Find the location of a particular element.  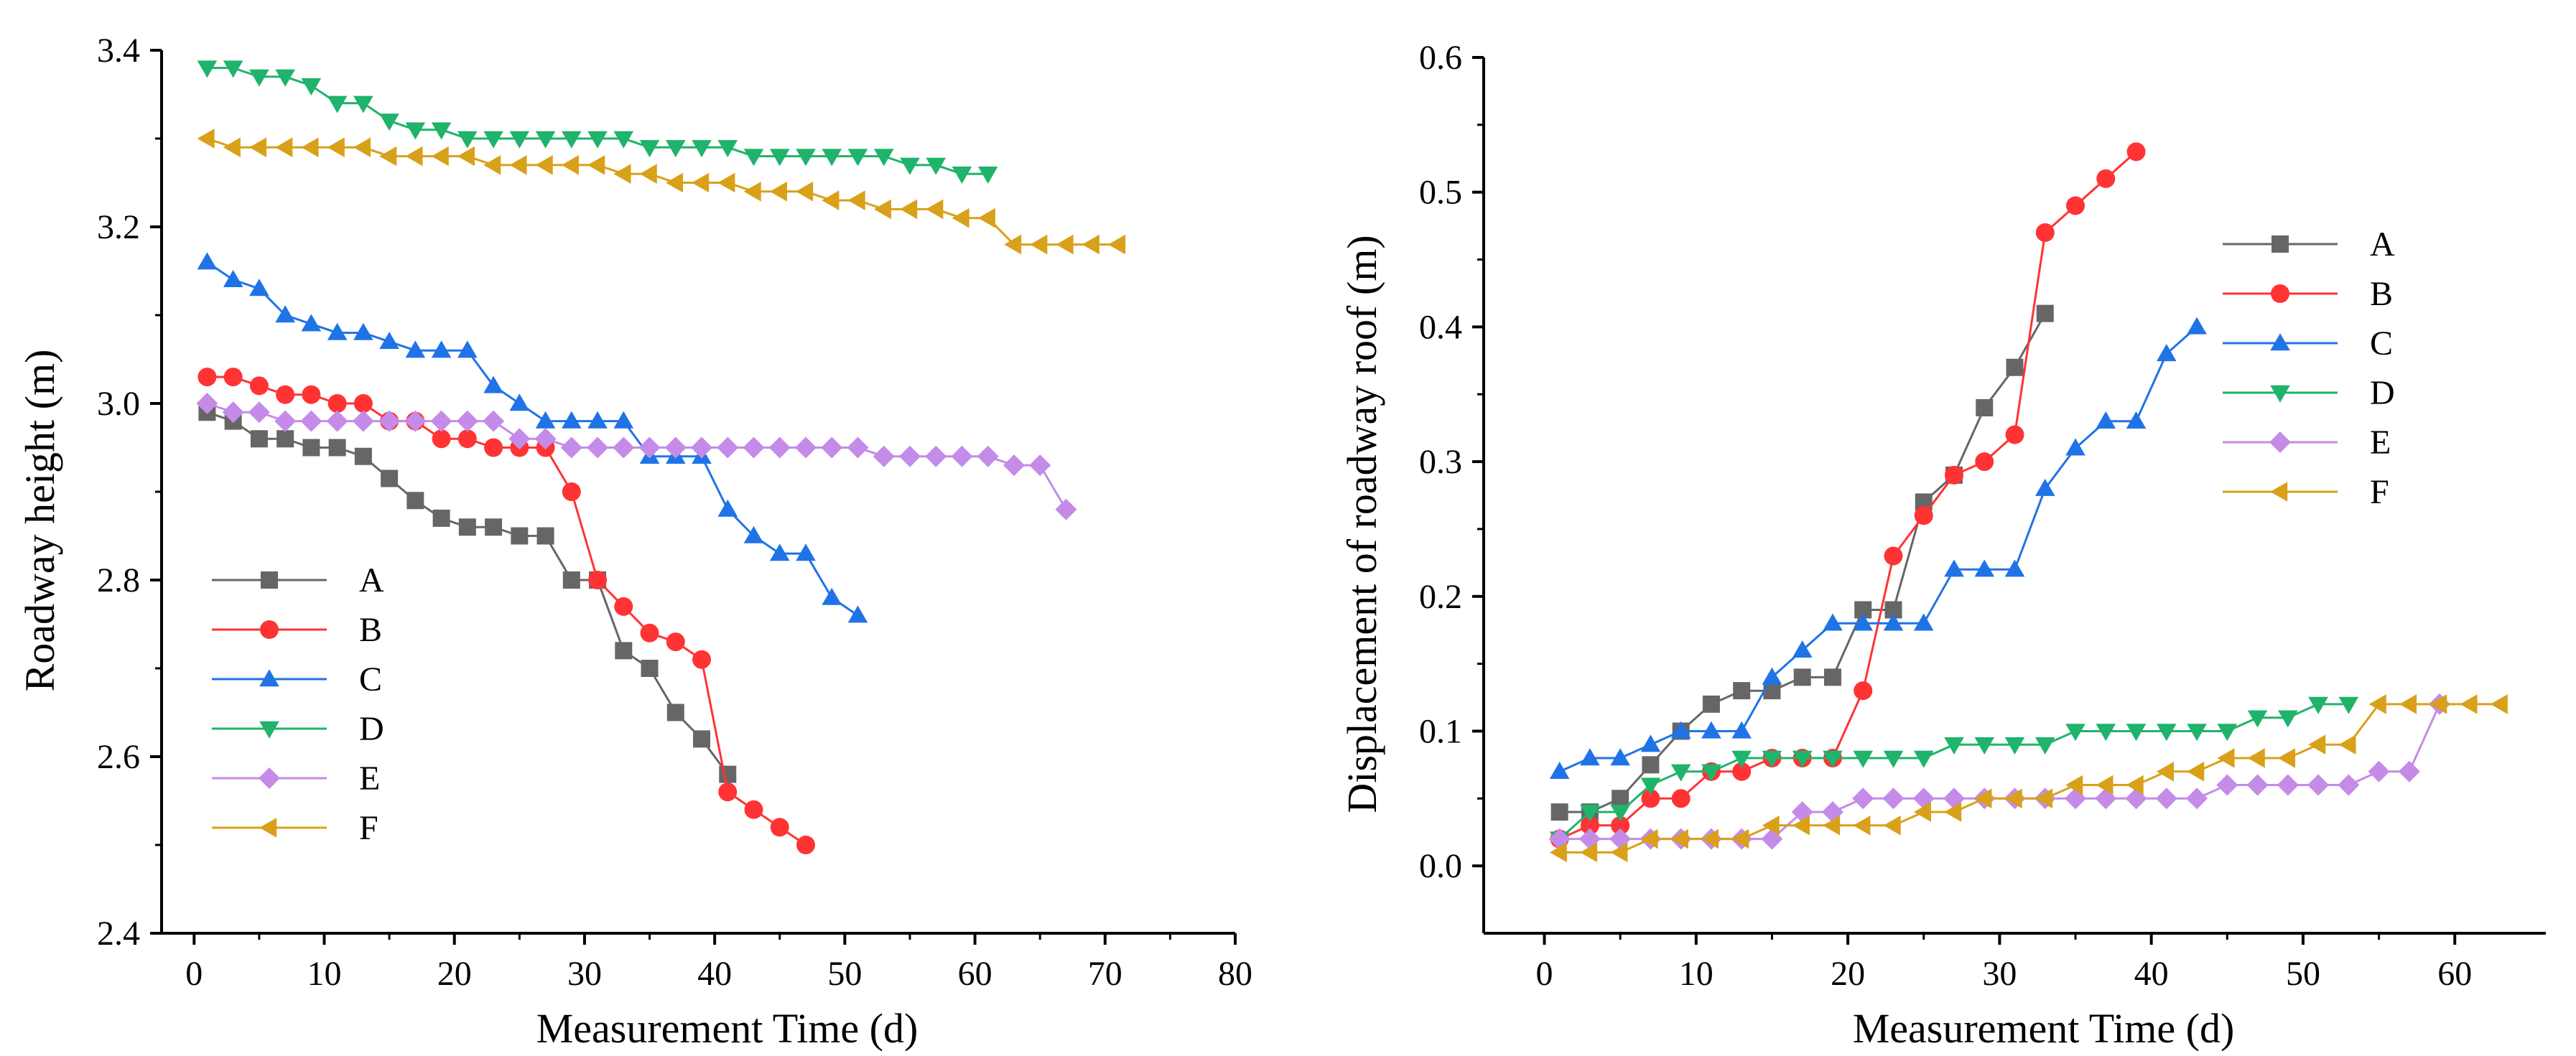

legend-item-F: F is located at coordinates (2306, 492).